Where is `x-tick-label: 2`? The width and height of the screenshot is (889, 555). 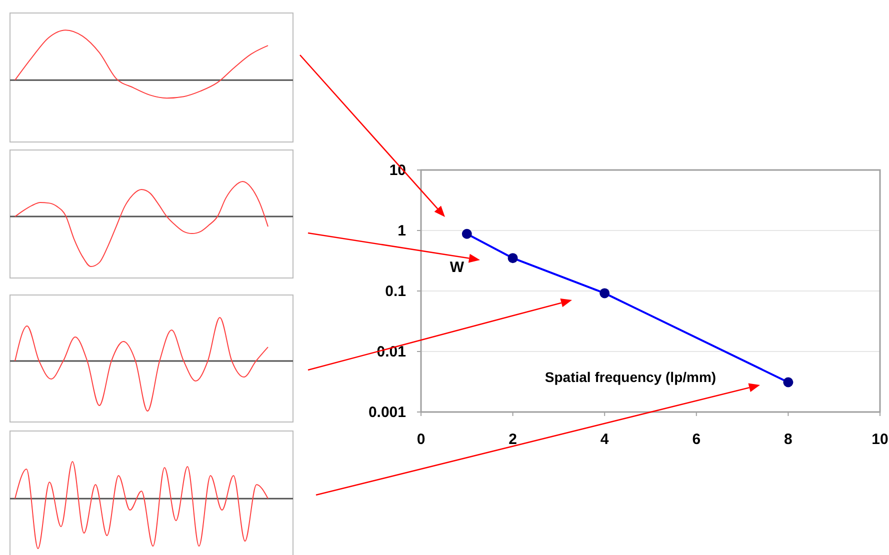 x-tick-label: 2 is located at coordinates (512, 439).